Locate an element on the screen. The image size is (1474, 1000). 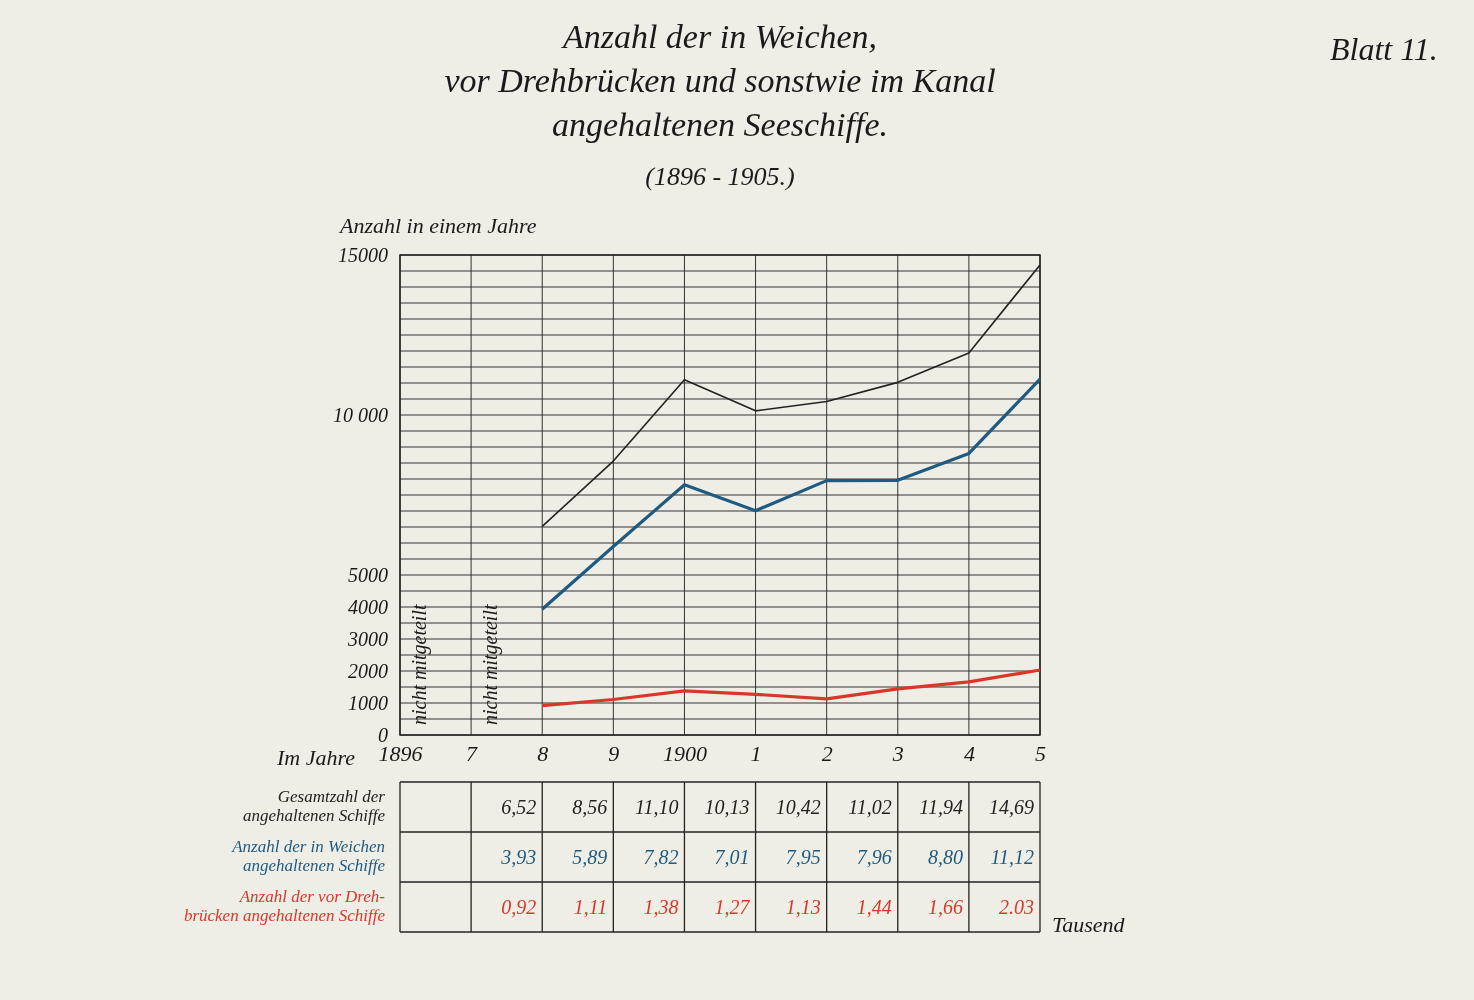
text: 1,27 is located at coordinates (732, 907).